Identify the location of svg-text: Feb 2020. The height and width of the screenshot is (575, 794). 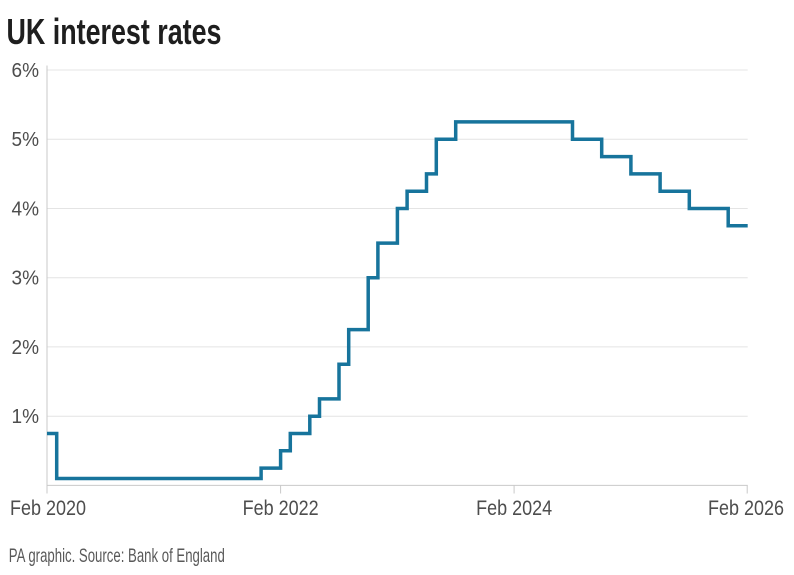
(48, 508).